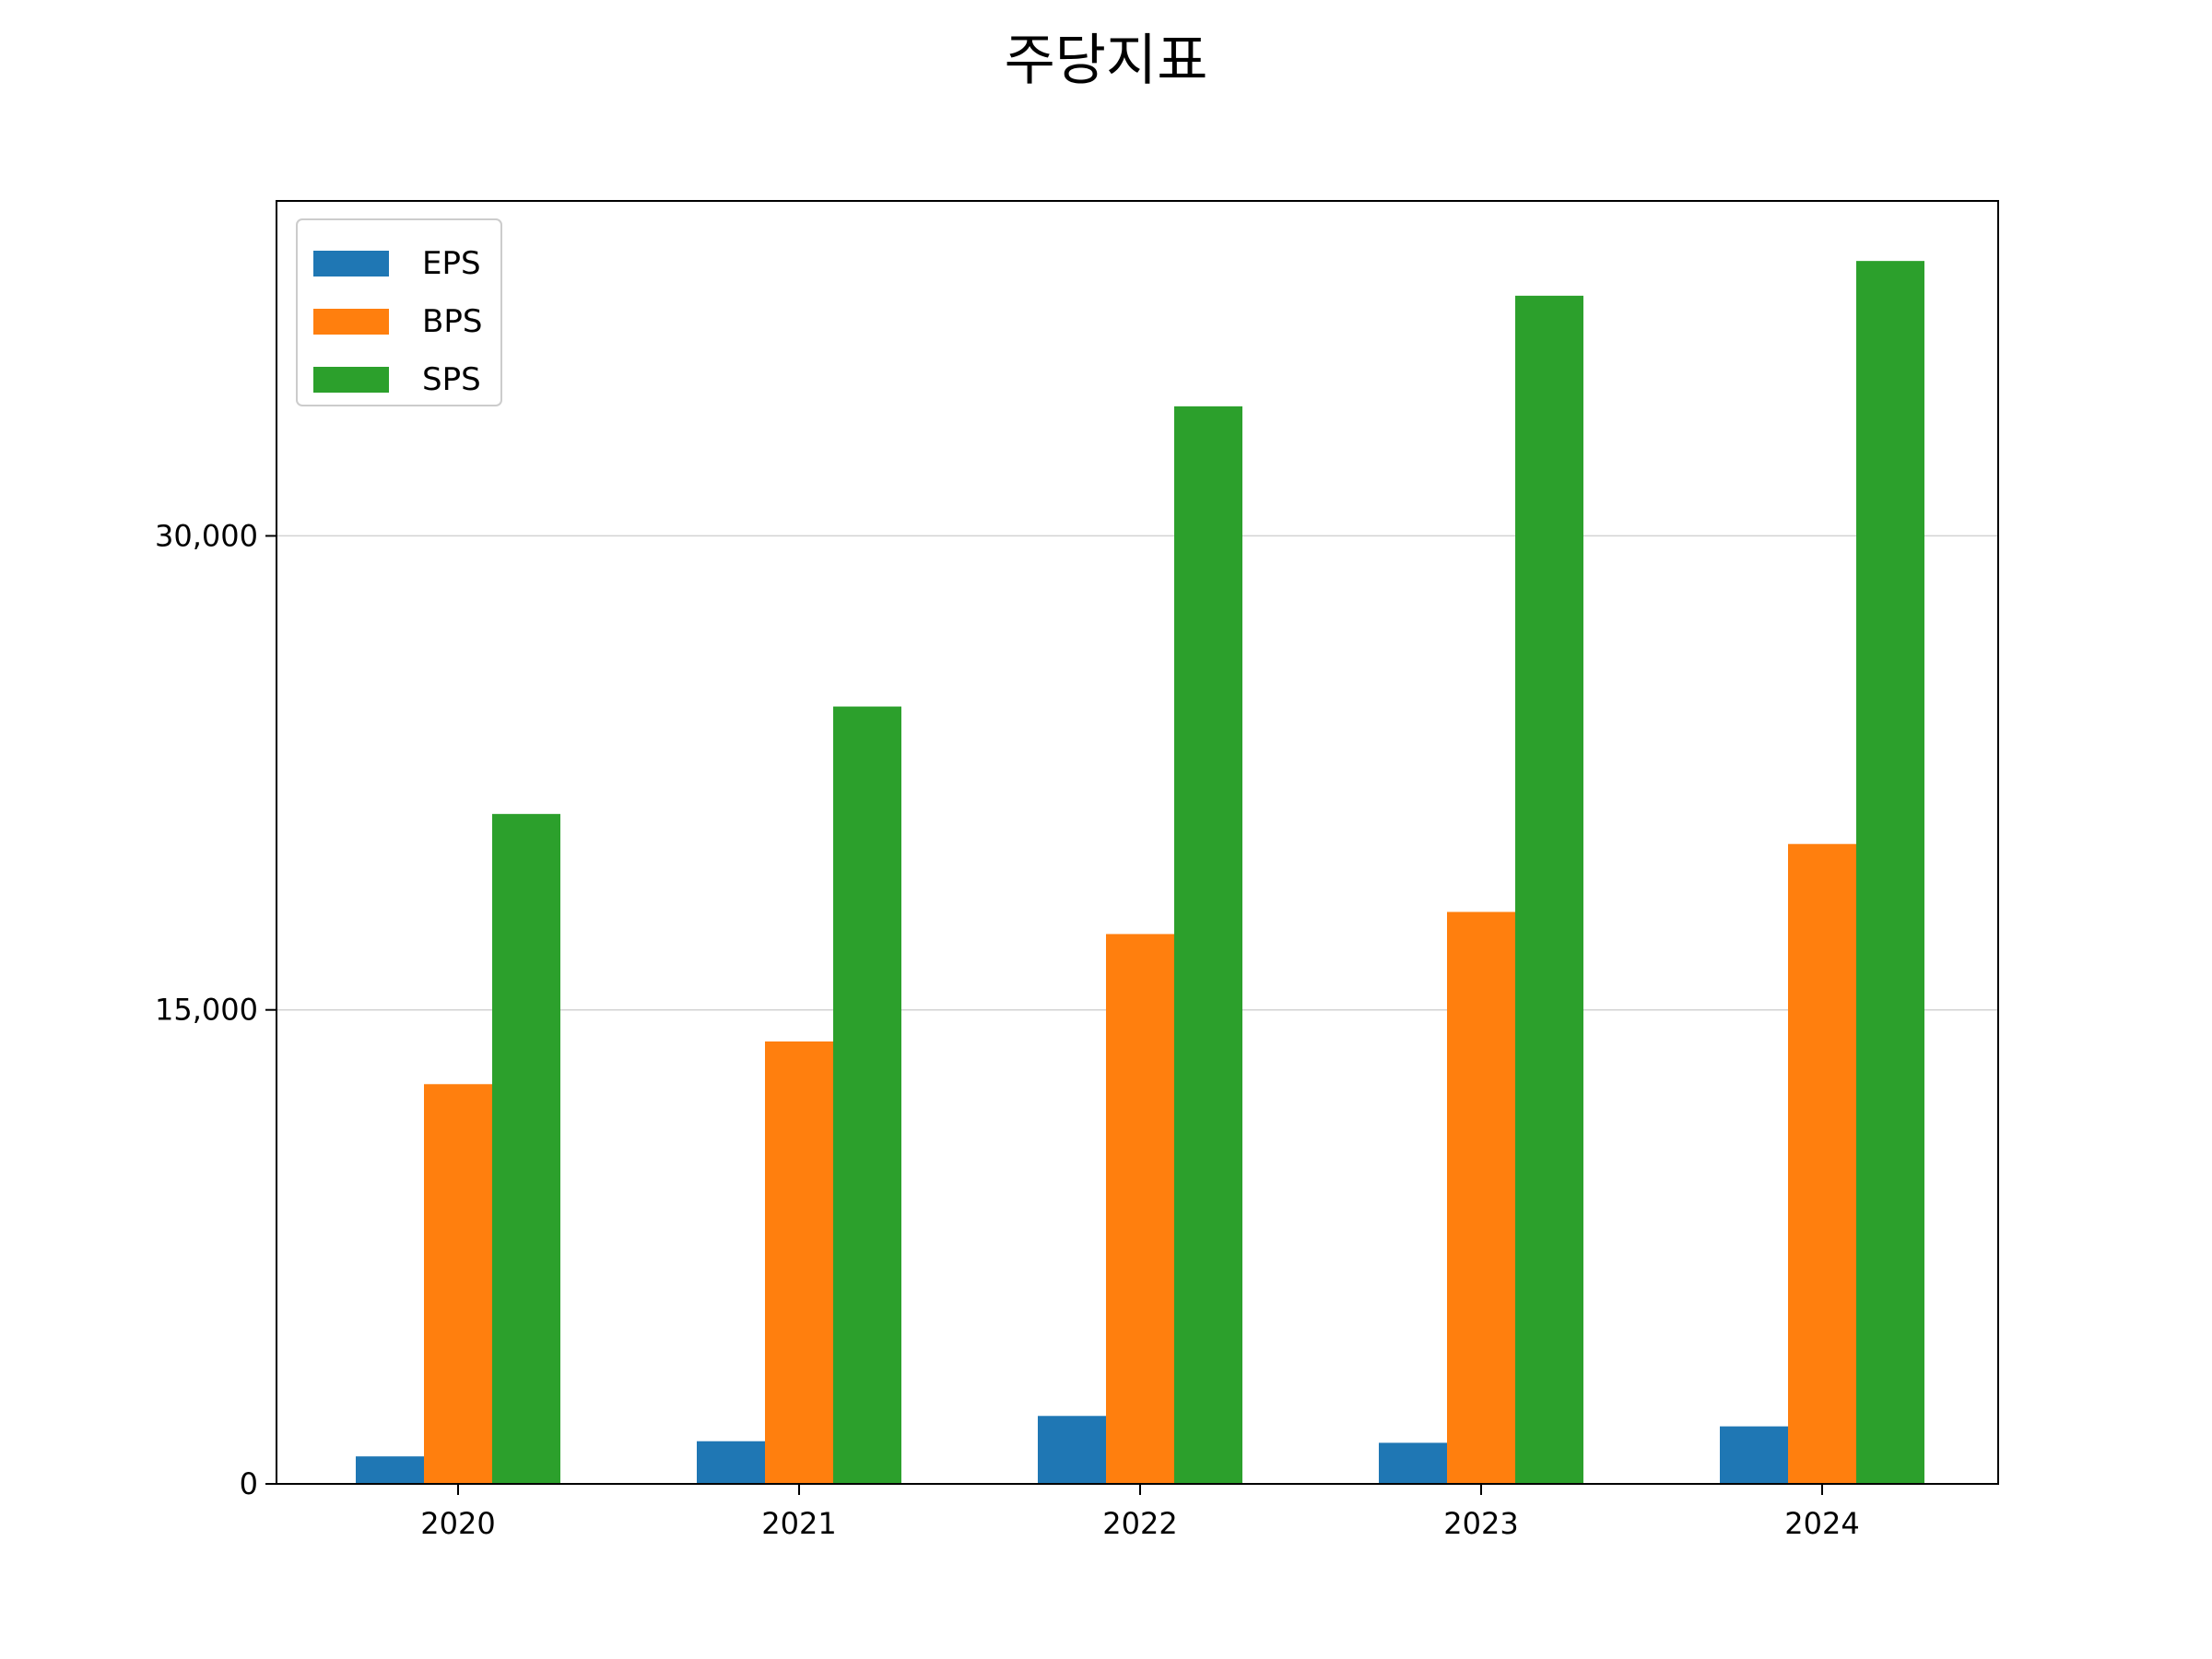 The height and width of the screenshot is (1659, 2212). Describe the element at coordinates (351, 380) in the screenshot. I see `legend-swatch-sps` at that location.